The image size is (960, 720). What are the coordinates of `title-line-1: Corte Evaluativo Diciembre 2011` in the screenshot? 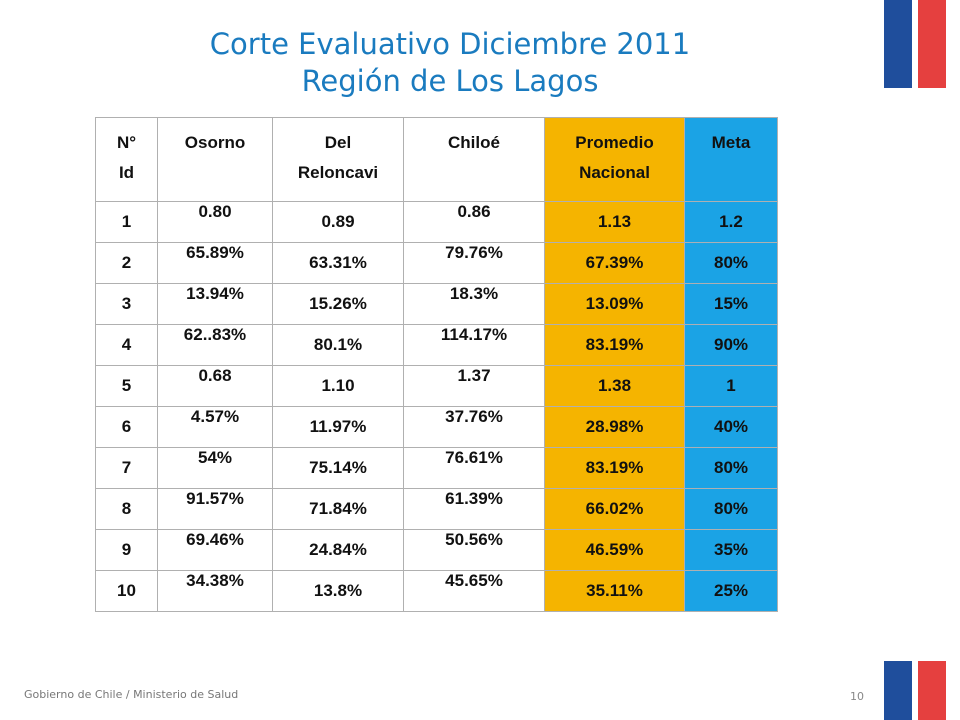 It's located at (450, 44).